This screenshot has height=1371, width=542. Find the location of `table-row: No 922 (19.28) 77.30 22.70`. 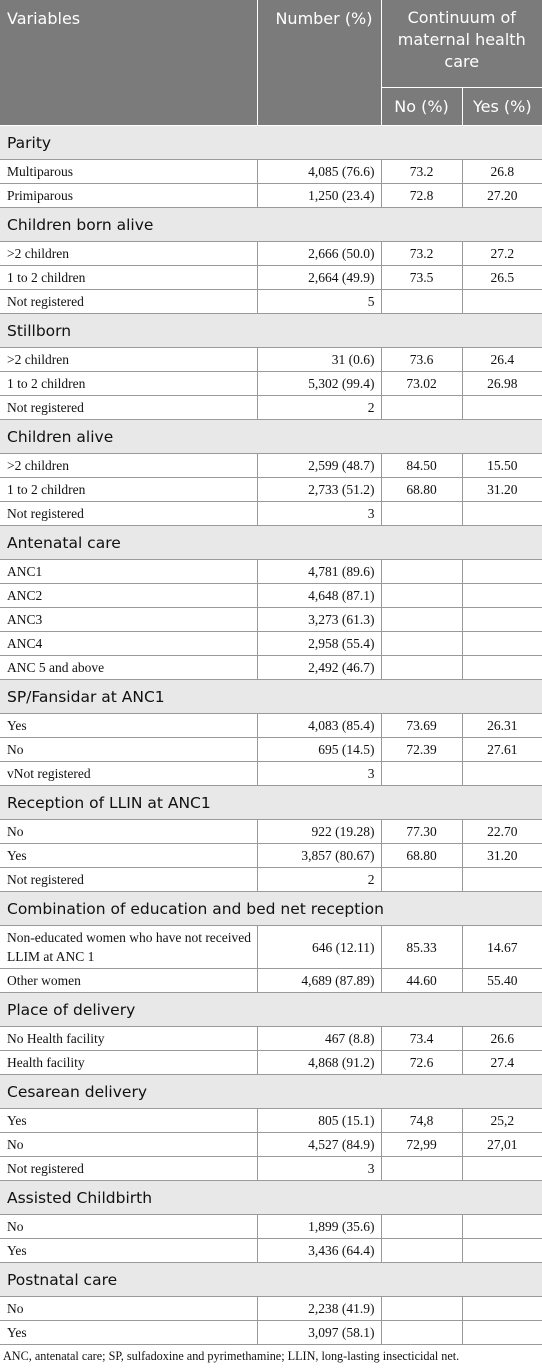

table-row: No 922 (19.28) 77.30 22.70 is located at coordinates (271, 831).